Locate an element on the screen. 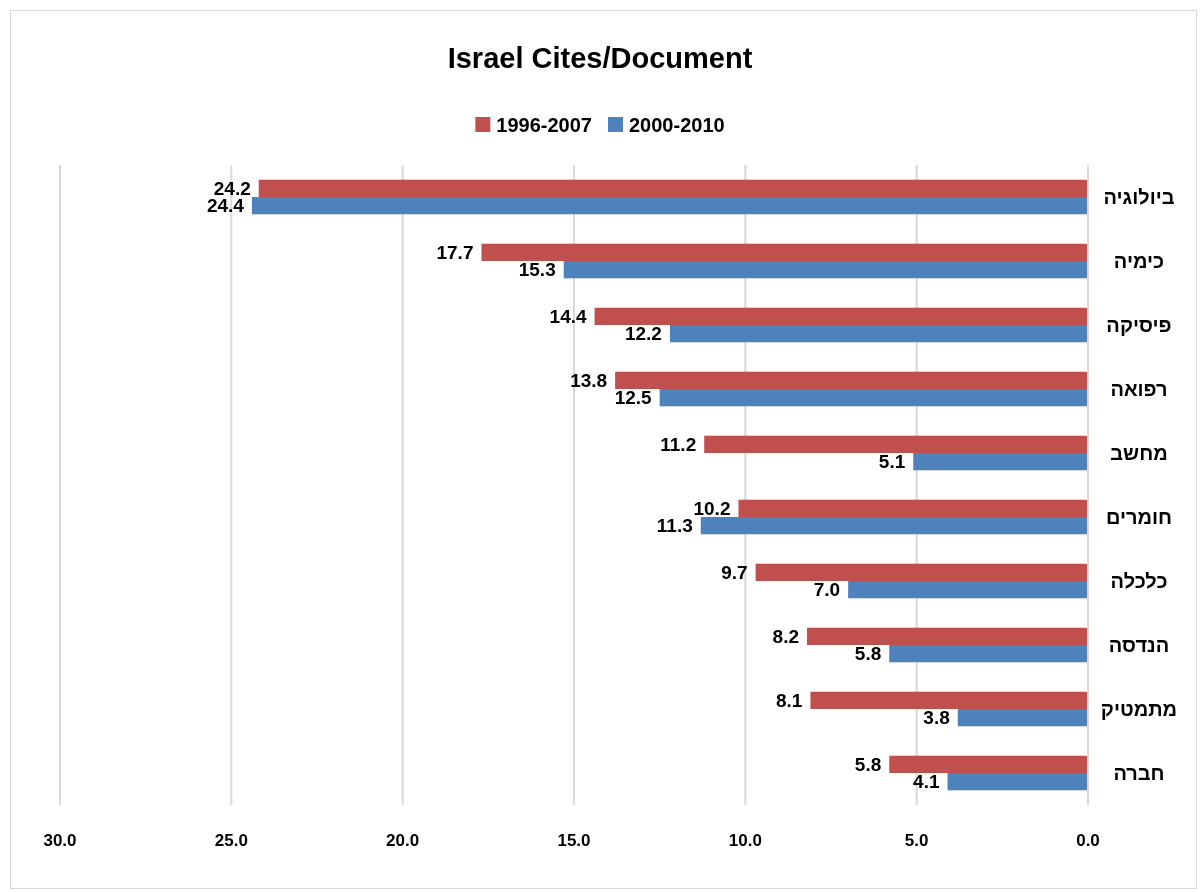  data-label: 11.2 is located at coordinates (678, 444).